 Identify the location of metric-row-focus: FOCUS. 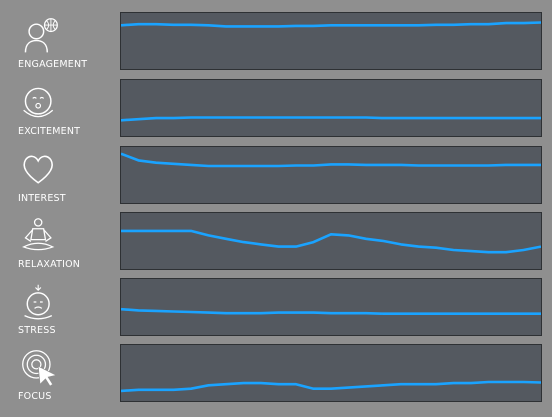
(276, 373).